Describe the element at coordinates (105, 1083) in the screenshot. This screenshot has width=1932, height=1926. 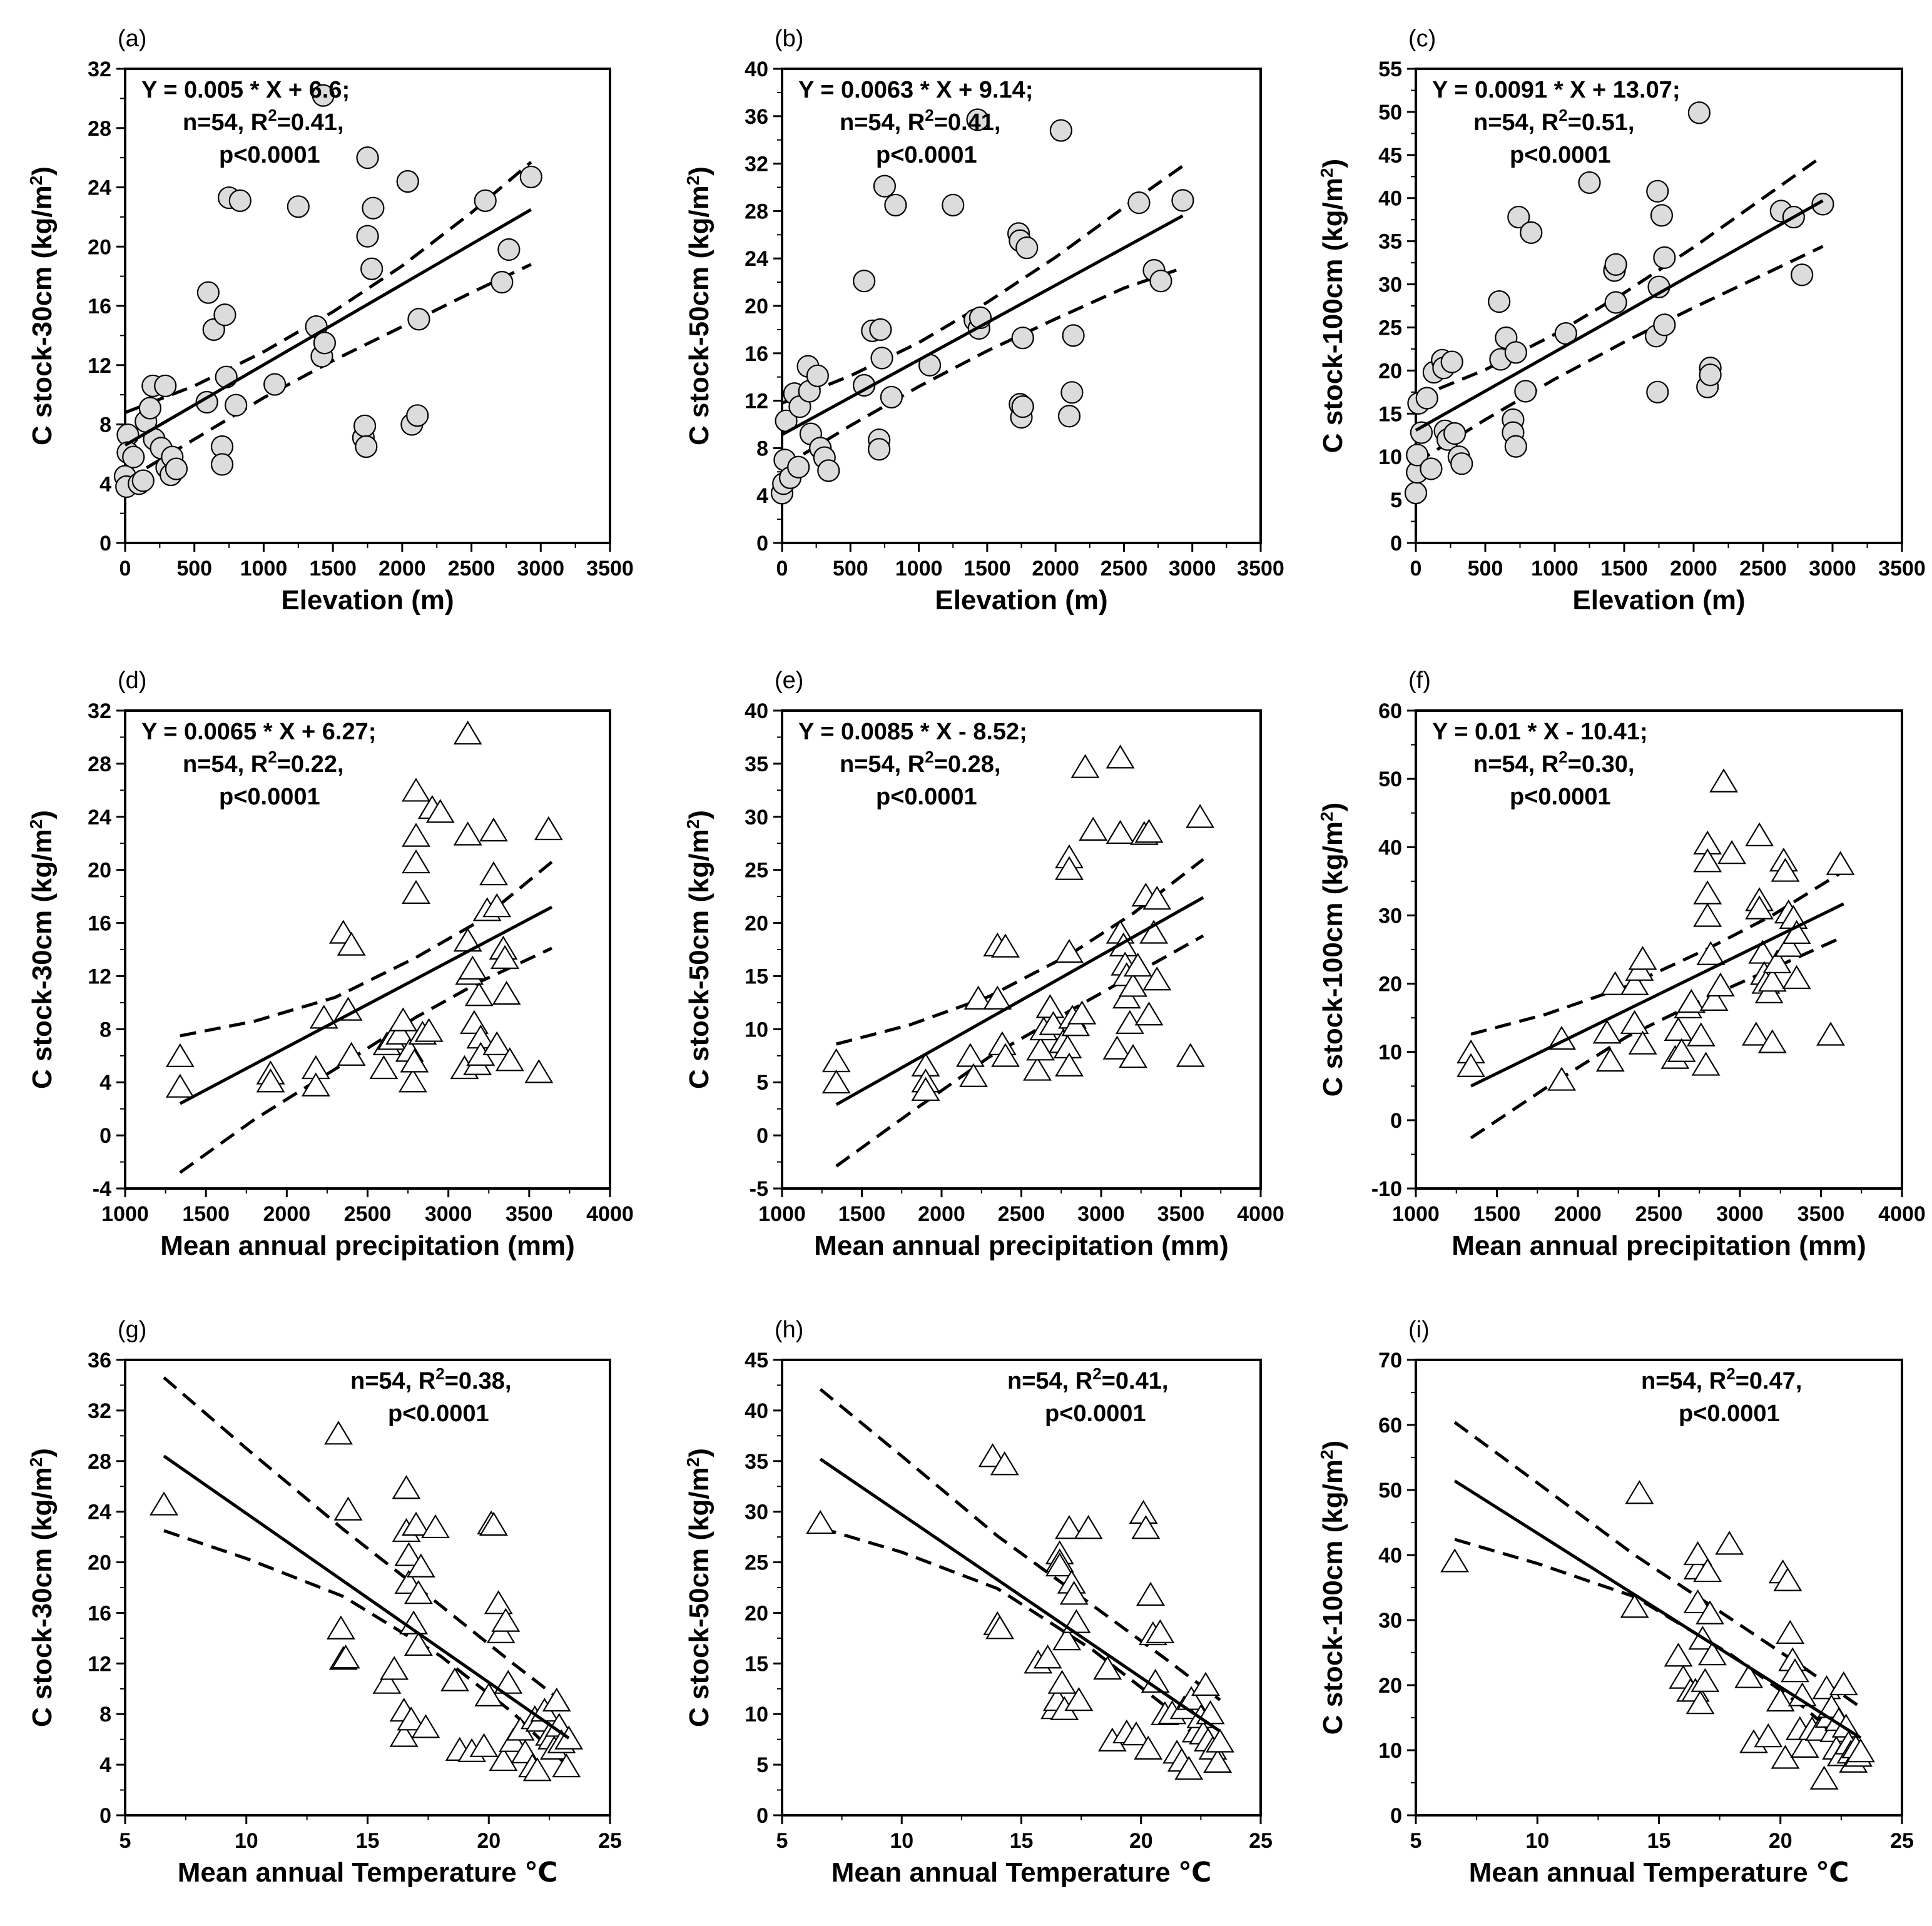
I see `y-tick-label: 4` at that location.